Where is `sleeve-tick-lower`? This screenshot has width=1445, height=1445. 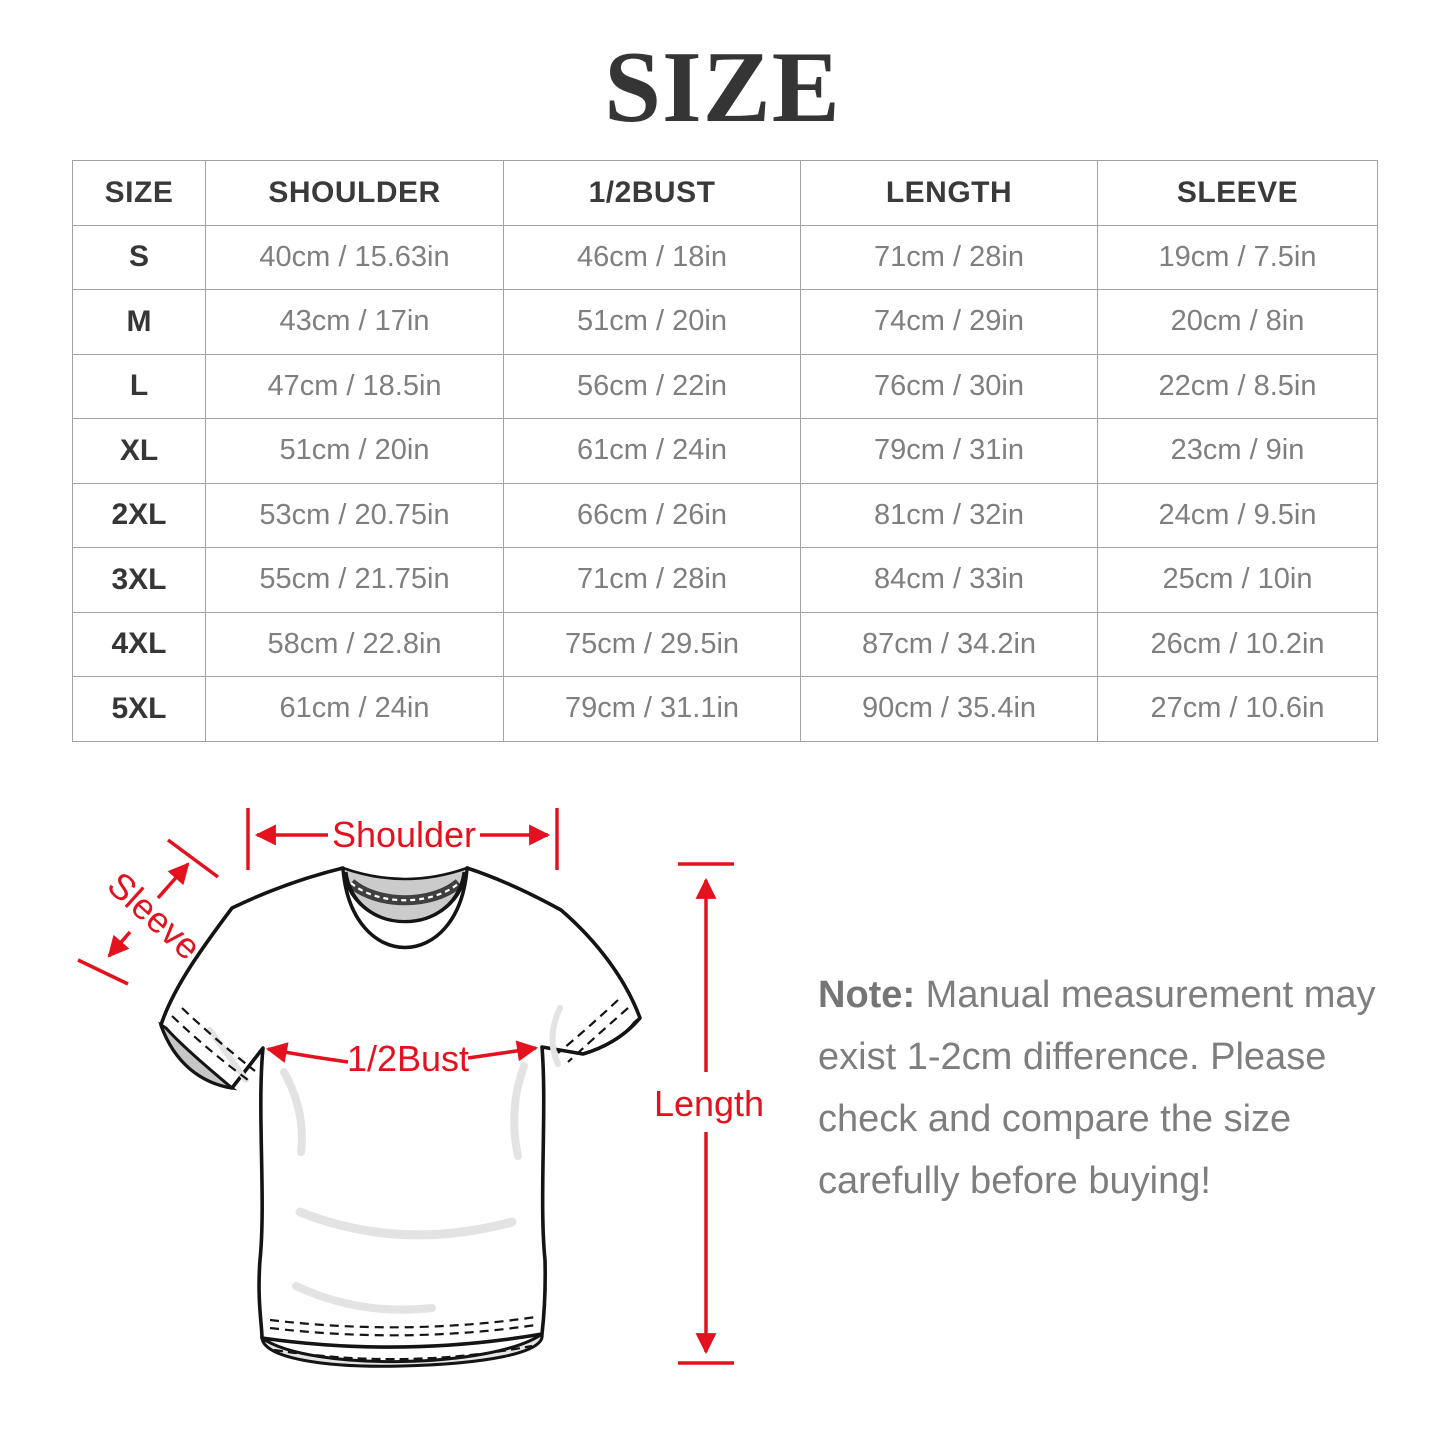 sleeve-tick-lower is located at coordinates (103, 972).